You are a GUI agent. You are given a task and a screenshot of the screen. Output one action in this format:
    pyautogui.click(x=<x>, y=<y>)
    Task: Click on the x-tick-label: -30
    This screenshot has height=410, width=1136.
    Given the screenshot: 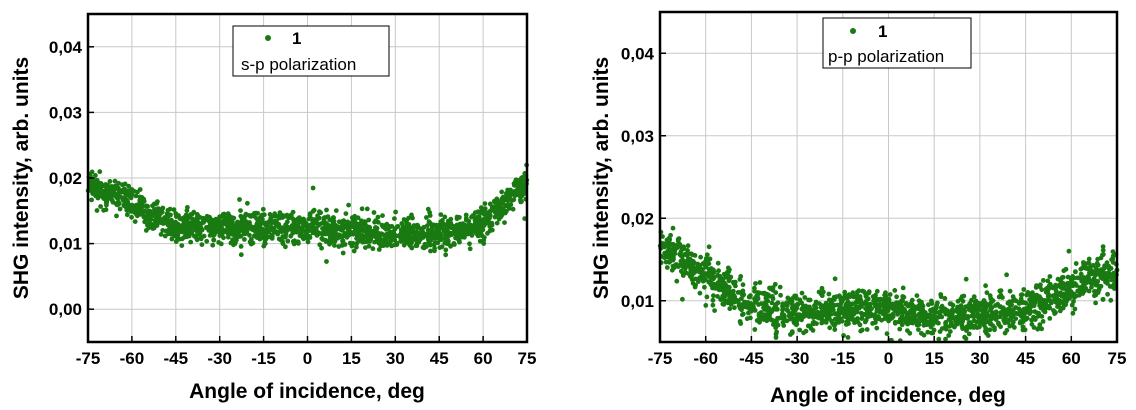 What is the action you would take?
    pyautogui.click(x=219, y=358)
    